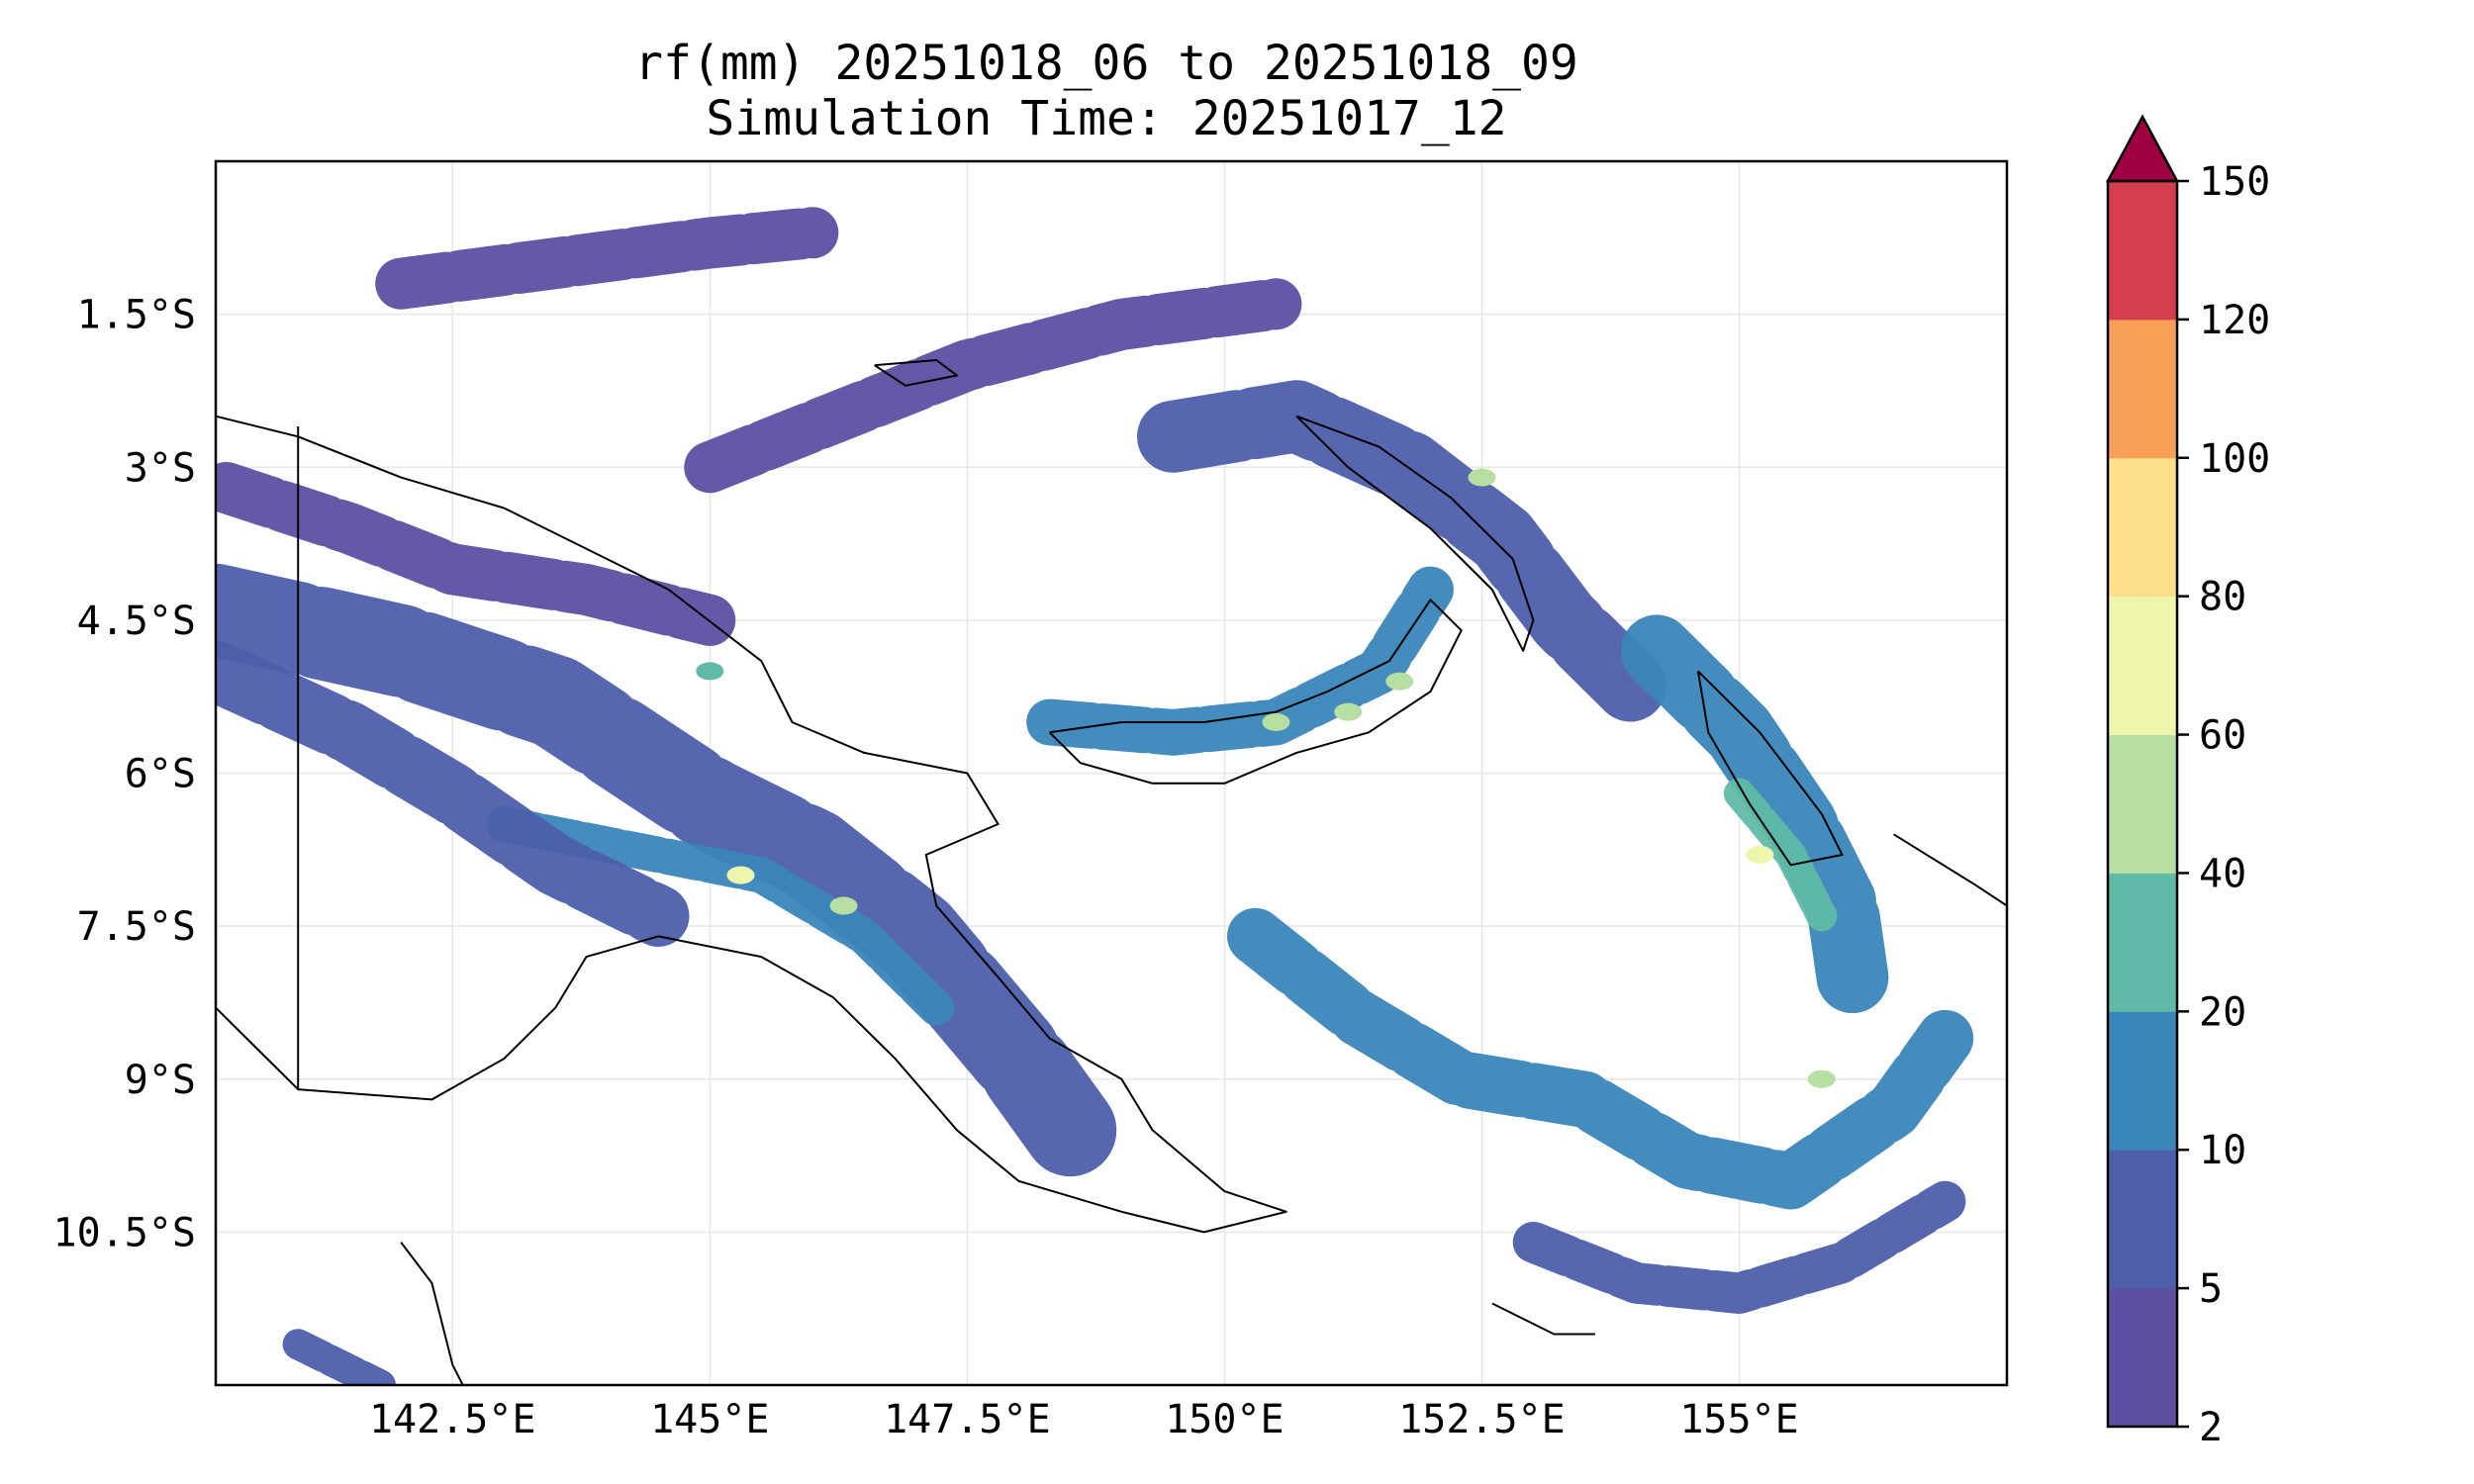  Describe the element at coordinates (2235, 459) in the screenshot. I see `colorbar-label: 100` at that location.